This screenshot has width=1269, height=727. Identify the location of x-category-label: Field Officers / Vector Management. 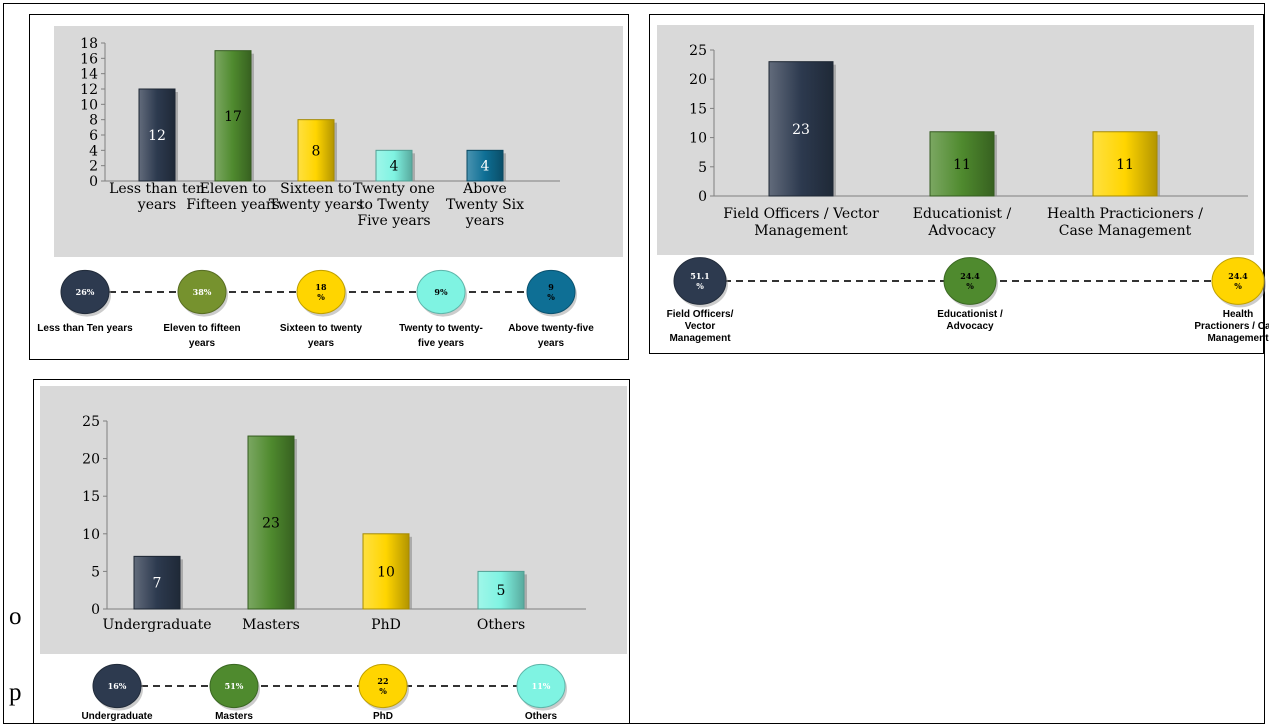
(801, 222).